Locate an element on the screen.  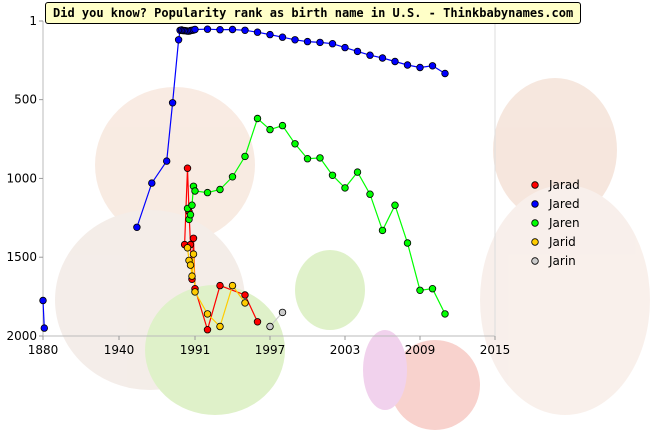
legend-label-jarid: Jarid is located at coordinates (562, 242).